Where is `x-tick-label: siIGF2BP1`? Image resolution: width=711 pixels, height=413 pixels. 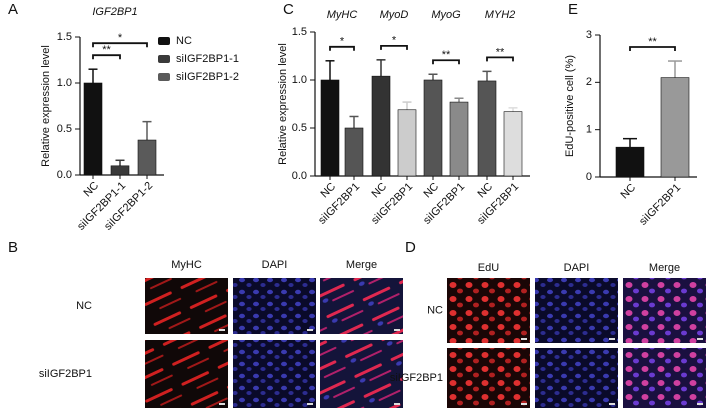
x-tick-label: siIGF2BP1 is located at coordinates (660, 205).